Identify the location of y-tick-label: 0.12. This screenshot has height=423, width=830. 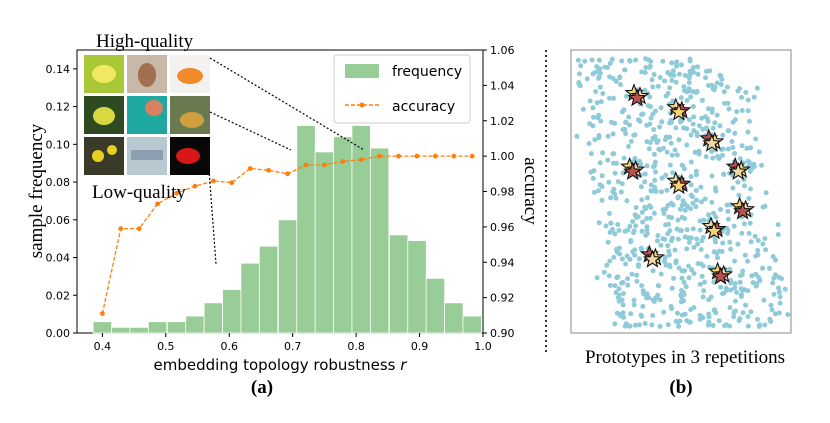
(58, 107).